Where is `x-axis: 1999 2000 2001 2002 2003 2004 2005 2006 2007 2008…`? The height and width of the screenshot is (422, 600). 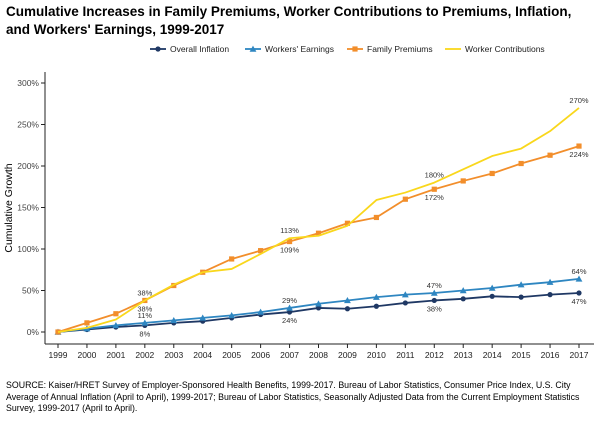
x-axis: 1999 2000 2001 2002 2003 2004 2005 2006 2007 2008… is located at coordinates (319, 351).